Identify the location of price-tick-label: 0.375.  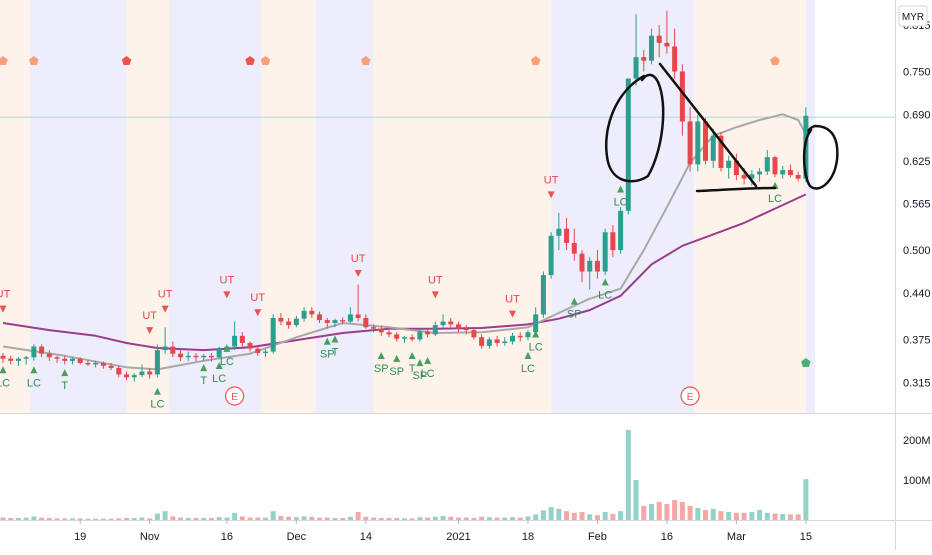
(917, 340).